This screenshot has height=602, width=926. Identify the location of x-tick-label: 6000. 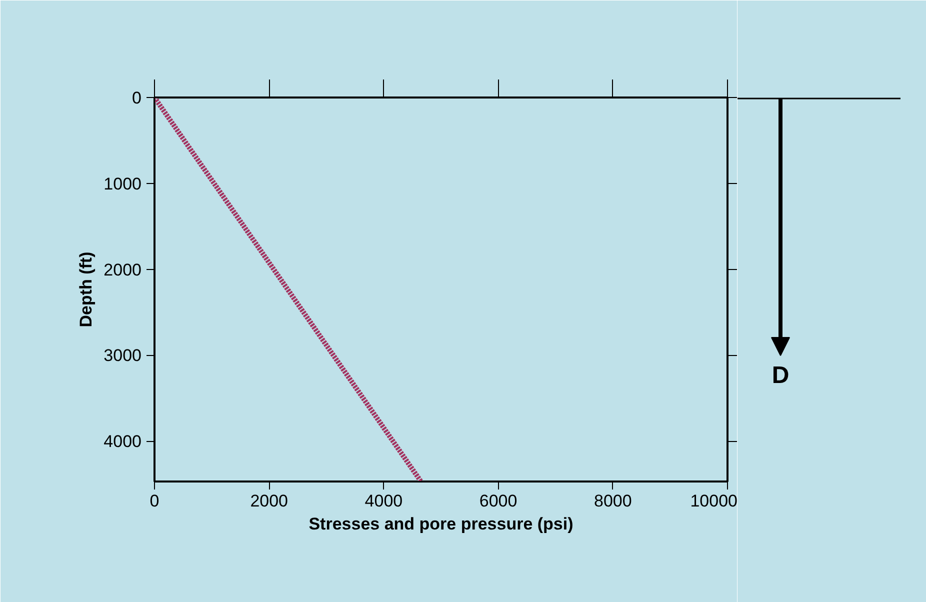
(498, 501).